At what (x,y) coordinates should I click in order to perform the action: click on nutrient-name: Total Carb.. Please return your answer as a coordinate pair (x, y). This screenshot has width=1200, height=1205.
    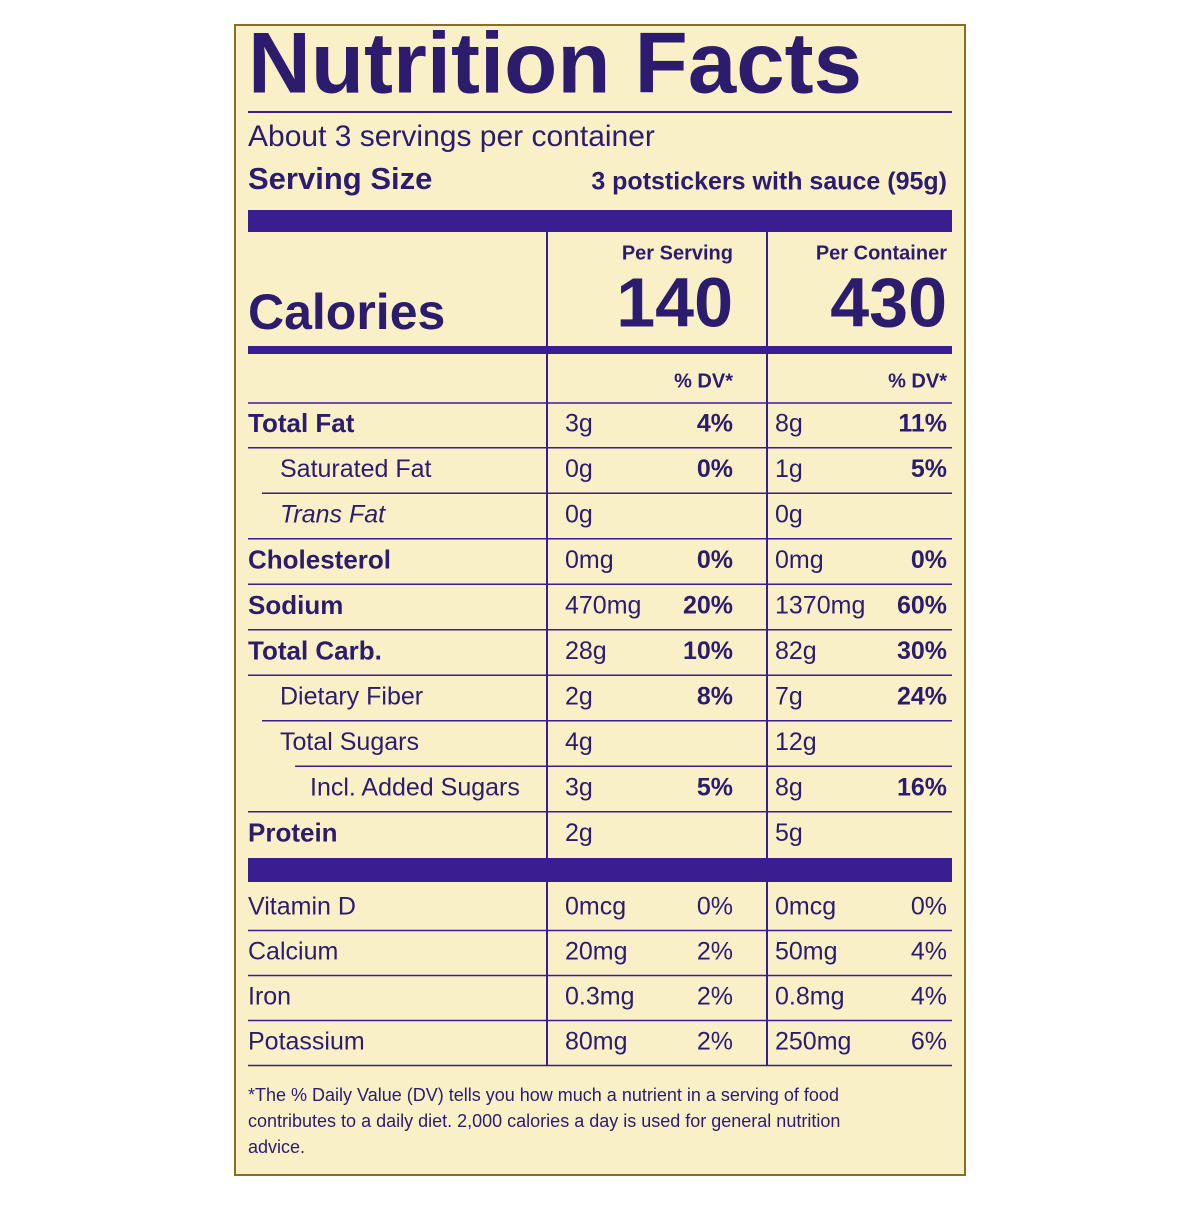
    Looking at the image, I should click on (315, 650).